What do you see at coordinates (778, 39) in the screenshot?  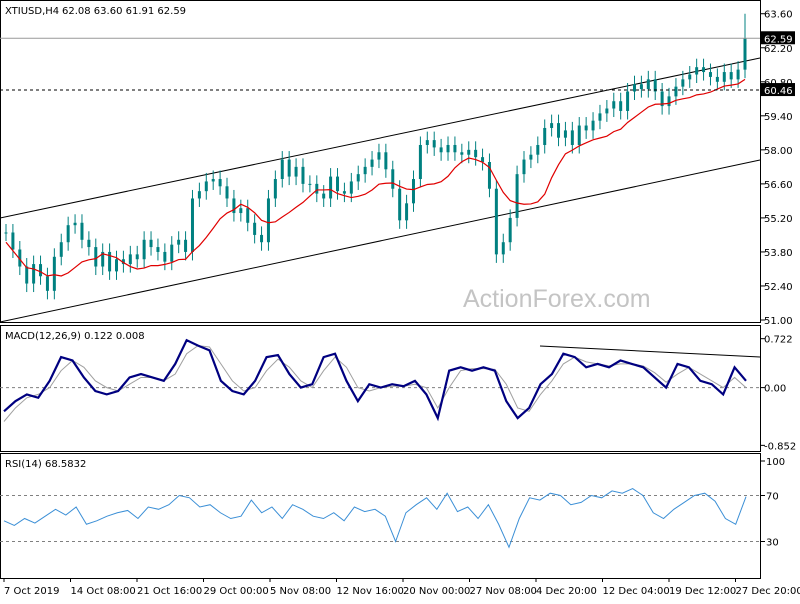 I see `price-badge-label-current: 62.59` at bounding box center [778, 39].